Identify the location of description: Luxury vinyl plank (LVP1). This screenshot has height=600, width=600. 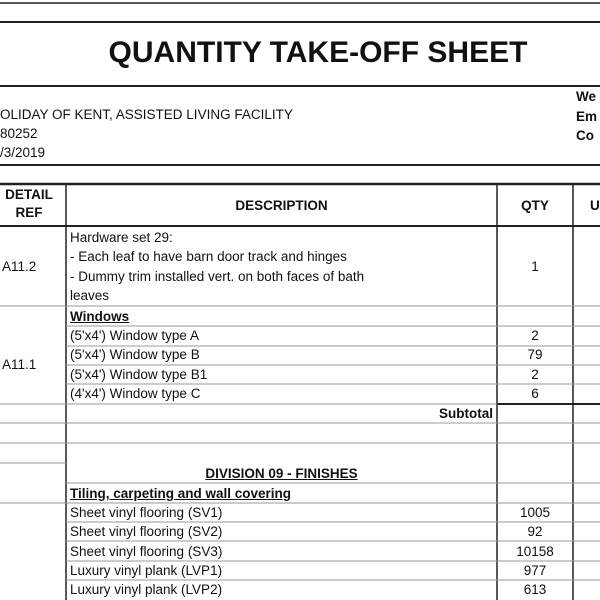
(146, 570).